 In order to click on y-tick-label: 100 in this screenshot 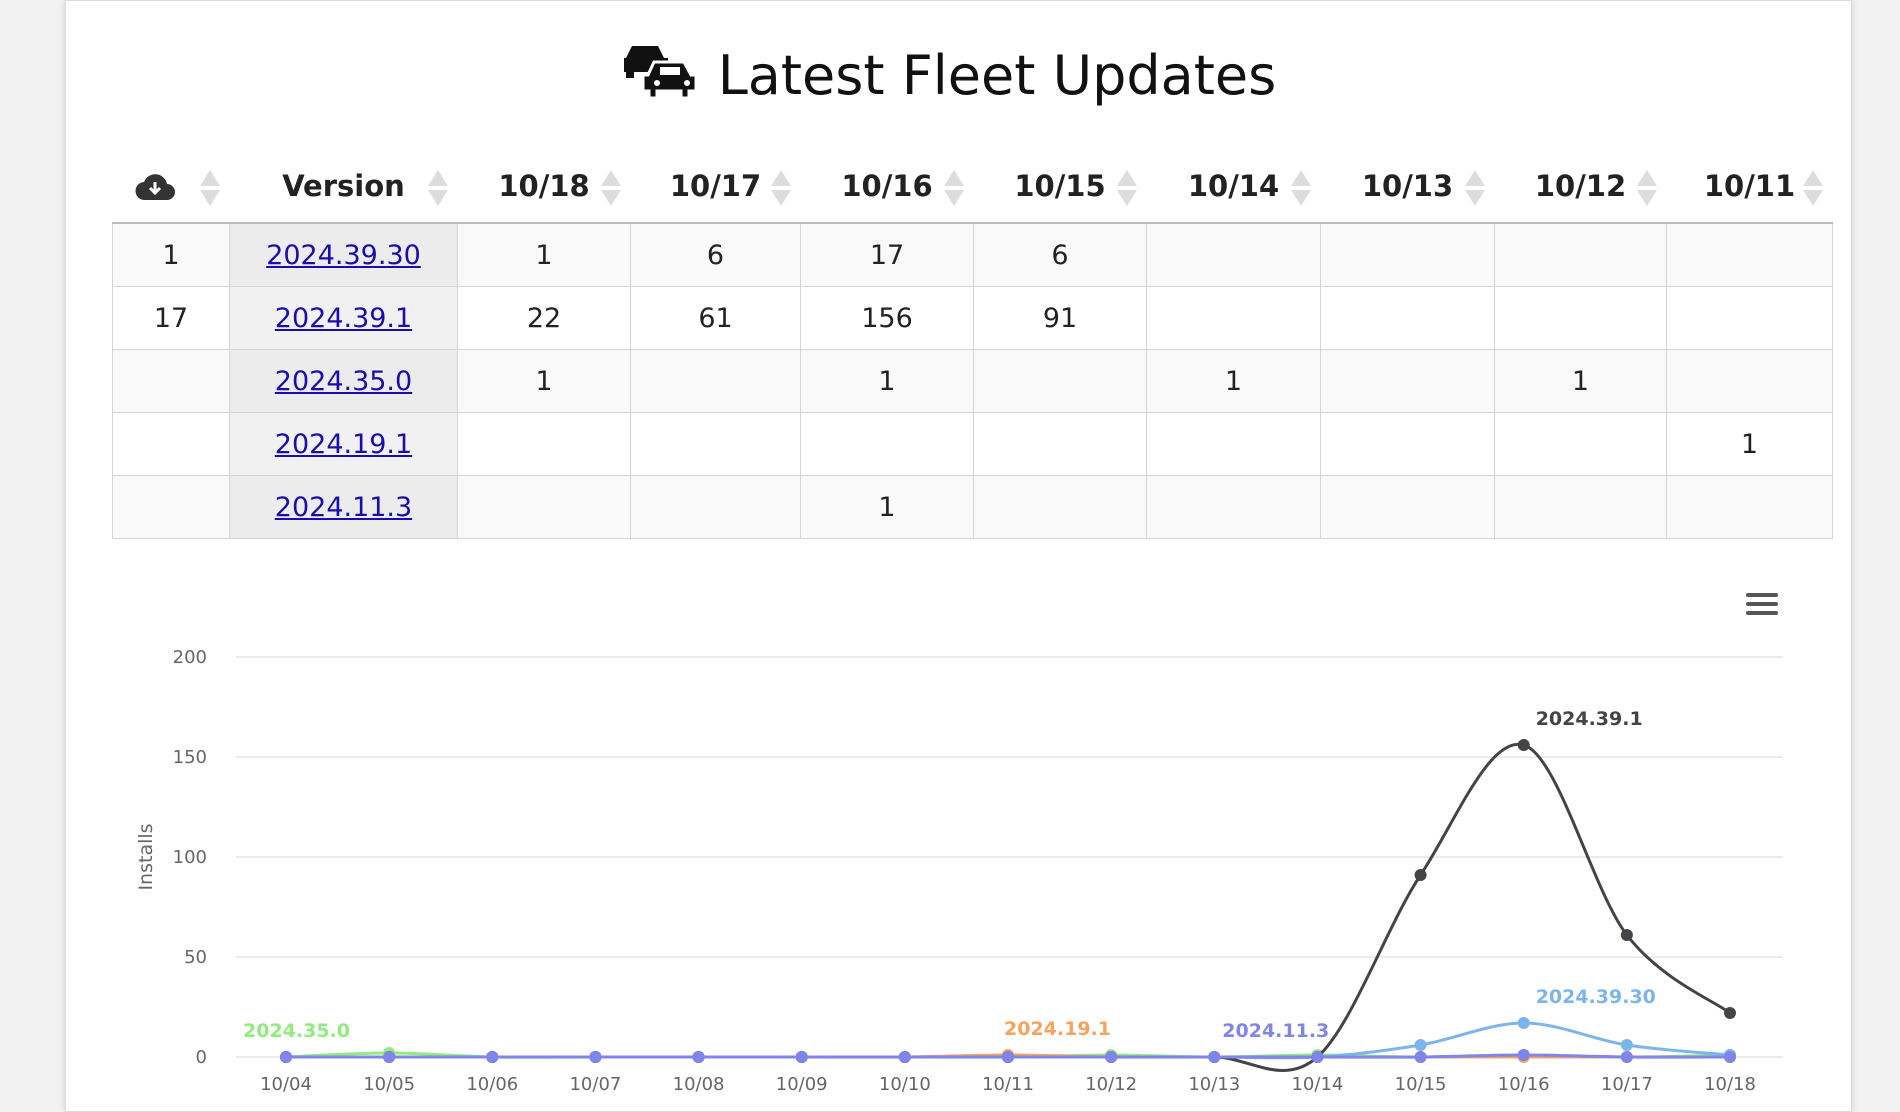, I will do `click(190, 857)`.